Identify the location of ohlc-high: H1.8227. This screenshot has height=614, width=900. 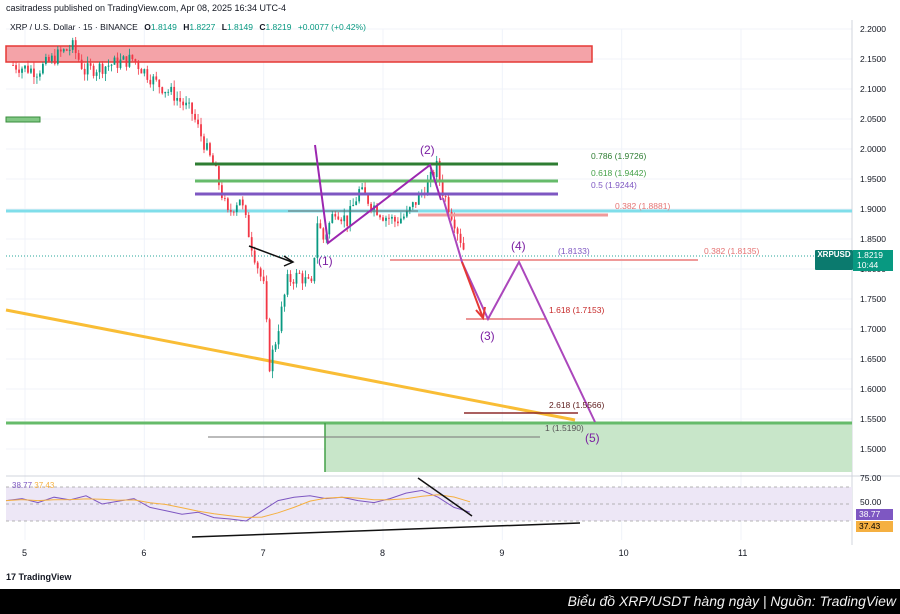
(199, 27).